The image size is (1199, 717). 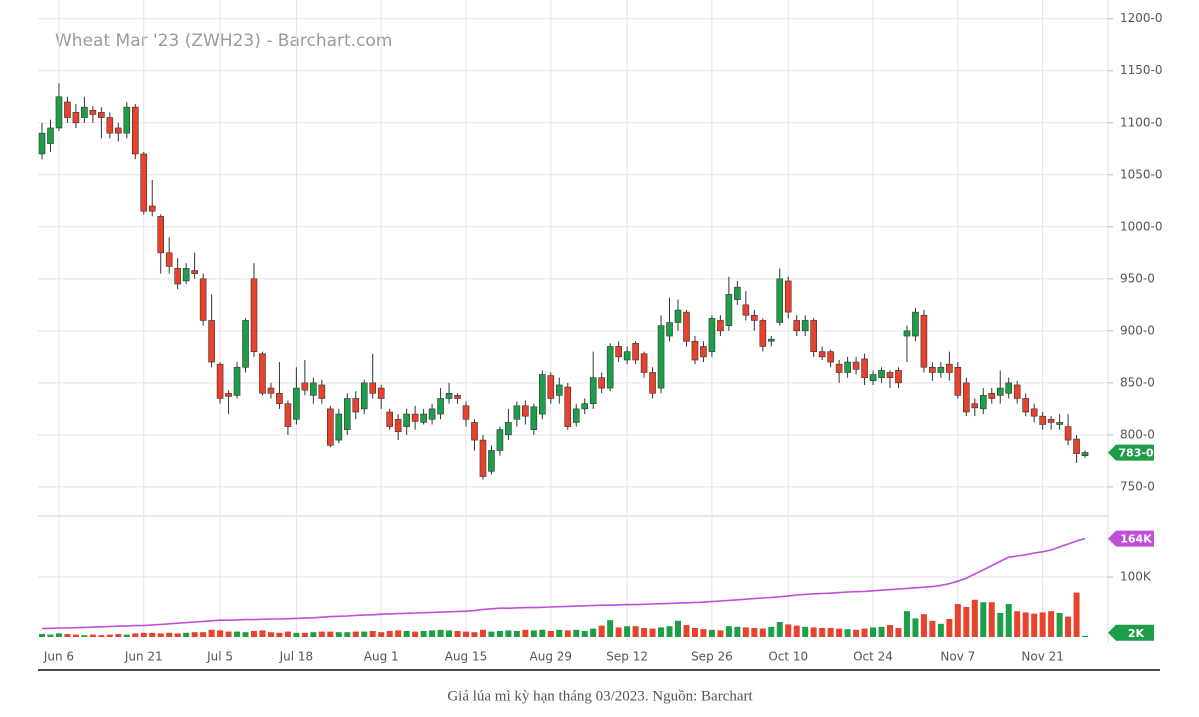 What do you see at coordinates (1141, 174) in the screenshot?
I see `y-tick-label: 1050-0` at bounding box center [1141, 174].